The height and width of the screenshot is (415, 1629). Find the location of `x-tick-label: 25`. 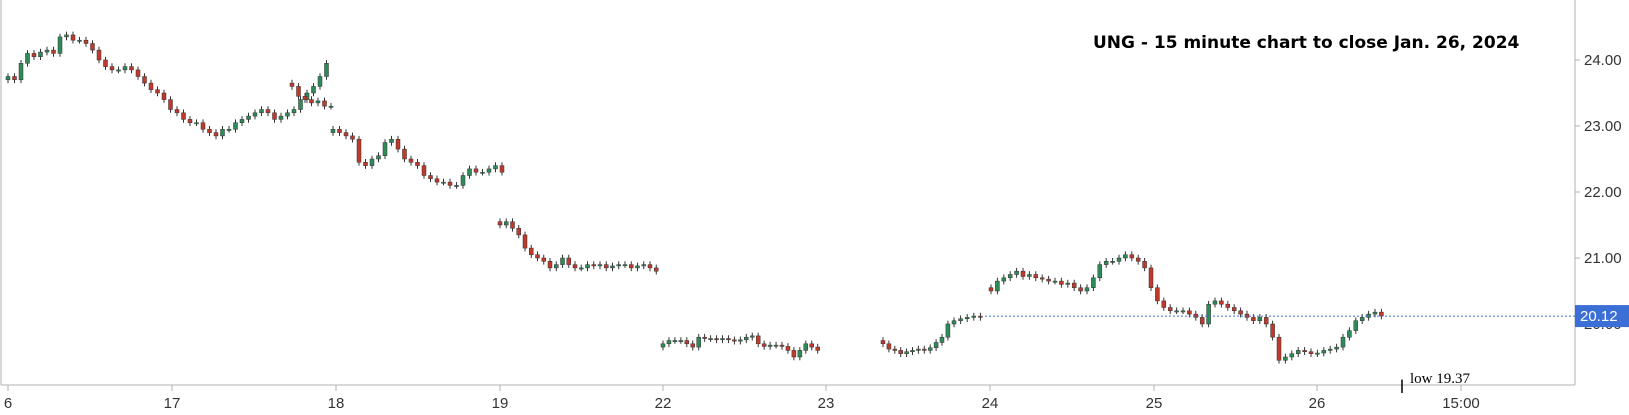

x-tick-label: 25 is located at coordinates (1154, 403).